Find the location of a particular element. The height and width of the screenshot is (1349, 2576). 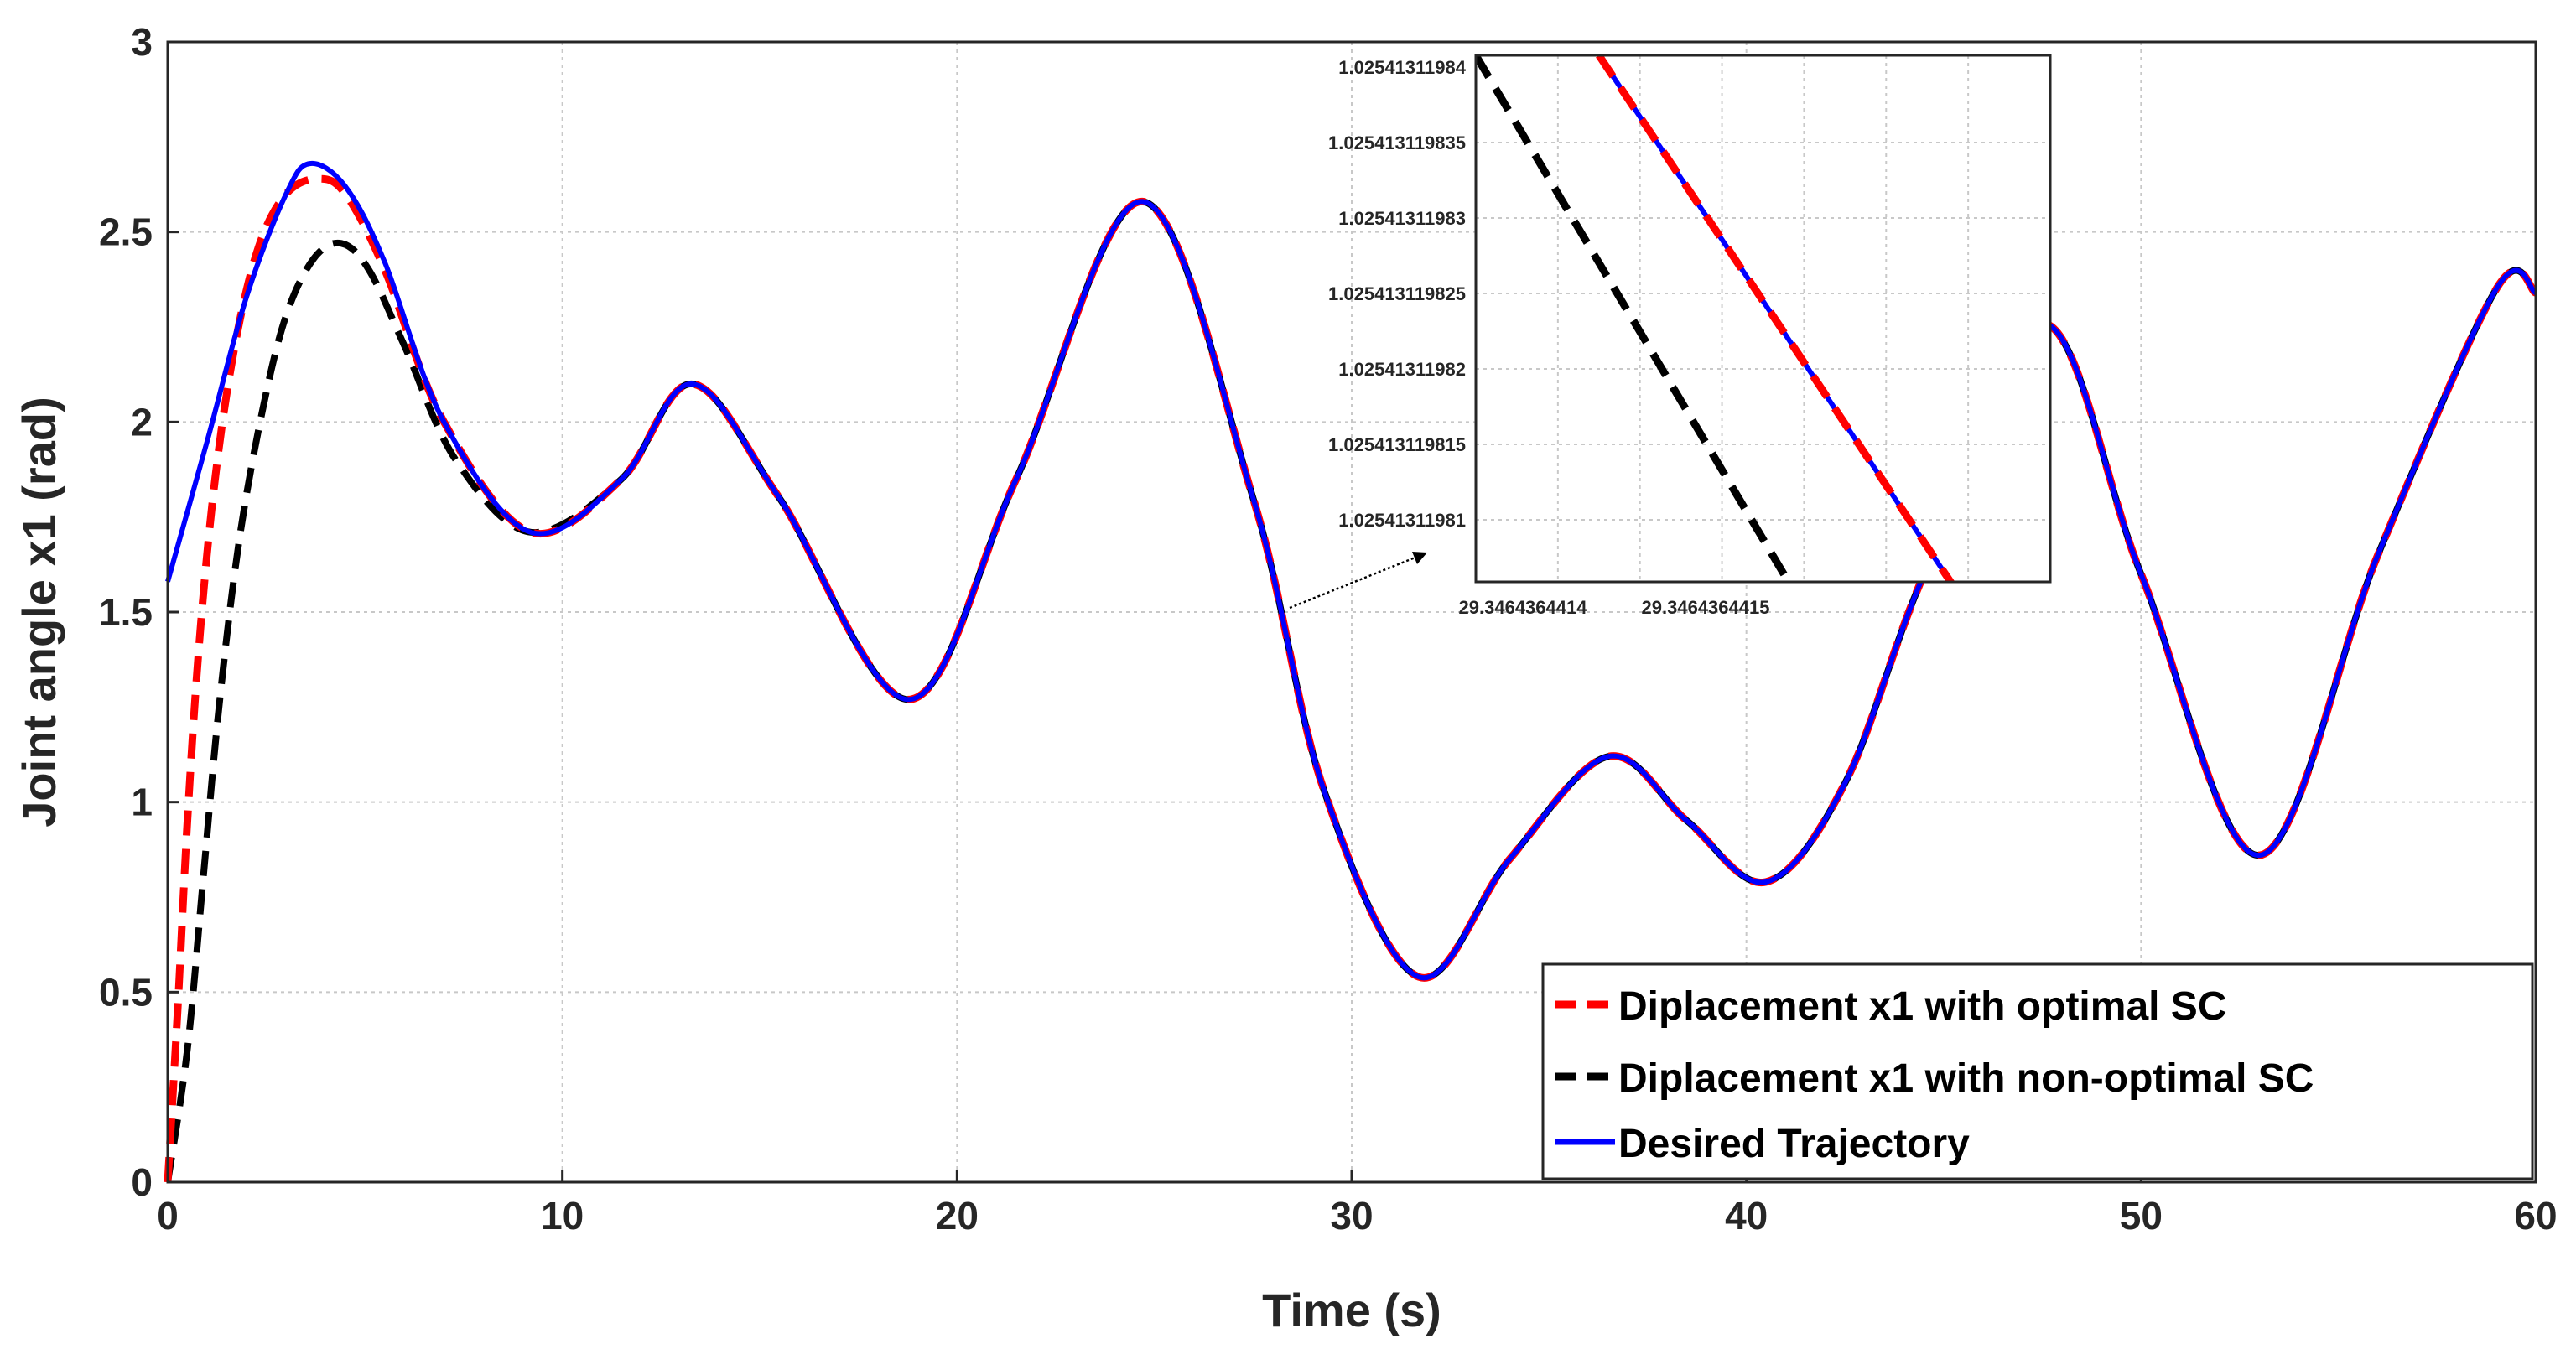

y-tick-label: 1.5 is located at coordinates (126, 612).